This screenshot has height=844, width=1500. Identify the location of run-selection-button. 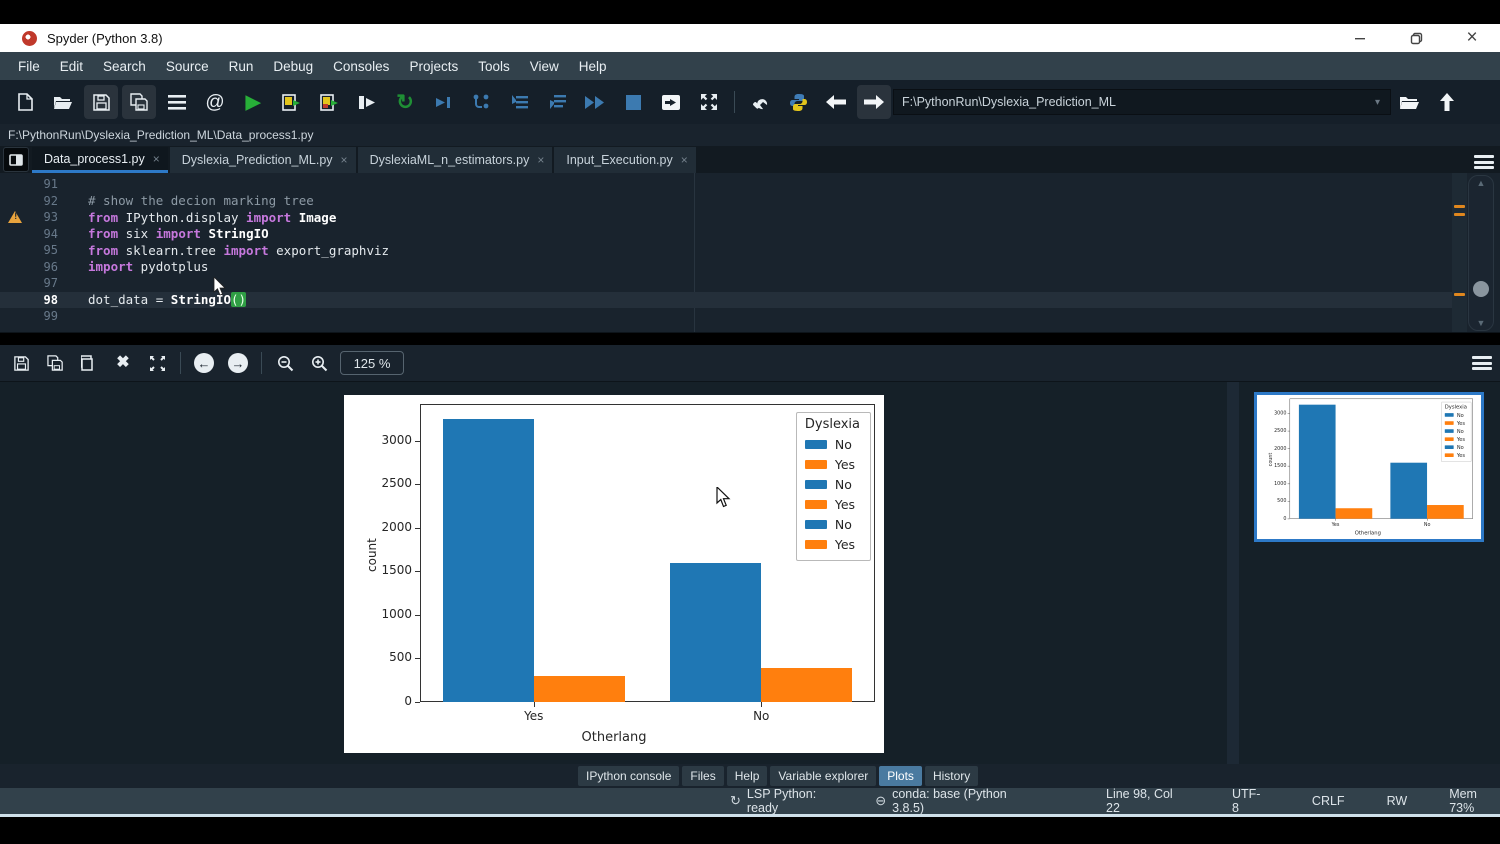
(367, 102).